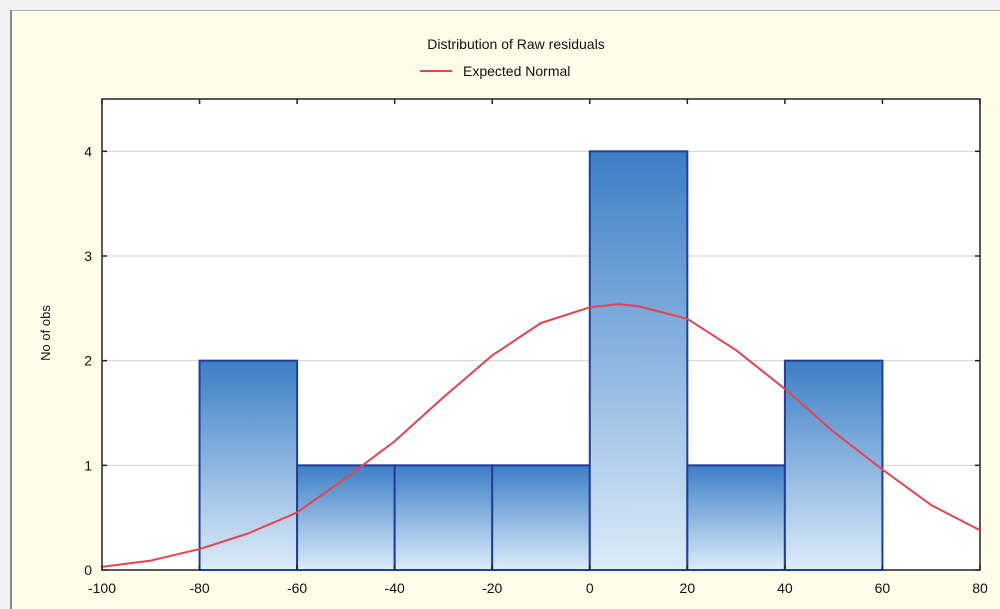 This screenshot has height=609, width=1000. Describe the element at coordinates (199, 588) in the screenshot. I see `x-tick-label: -80` at that location.